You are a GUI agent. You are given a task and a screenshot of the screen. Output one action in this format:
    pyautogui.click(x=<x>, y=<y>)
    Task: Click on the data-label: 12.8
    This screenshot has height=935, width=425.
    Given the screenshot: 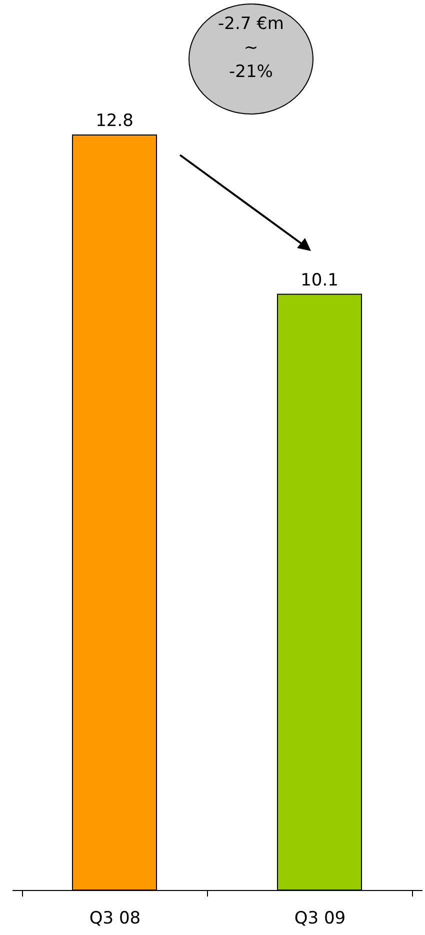 What is the action you would take?
    pyautogui.click(x=115, y=121)
    